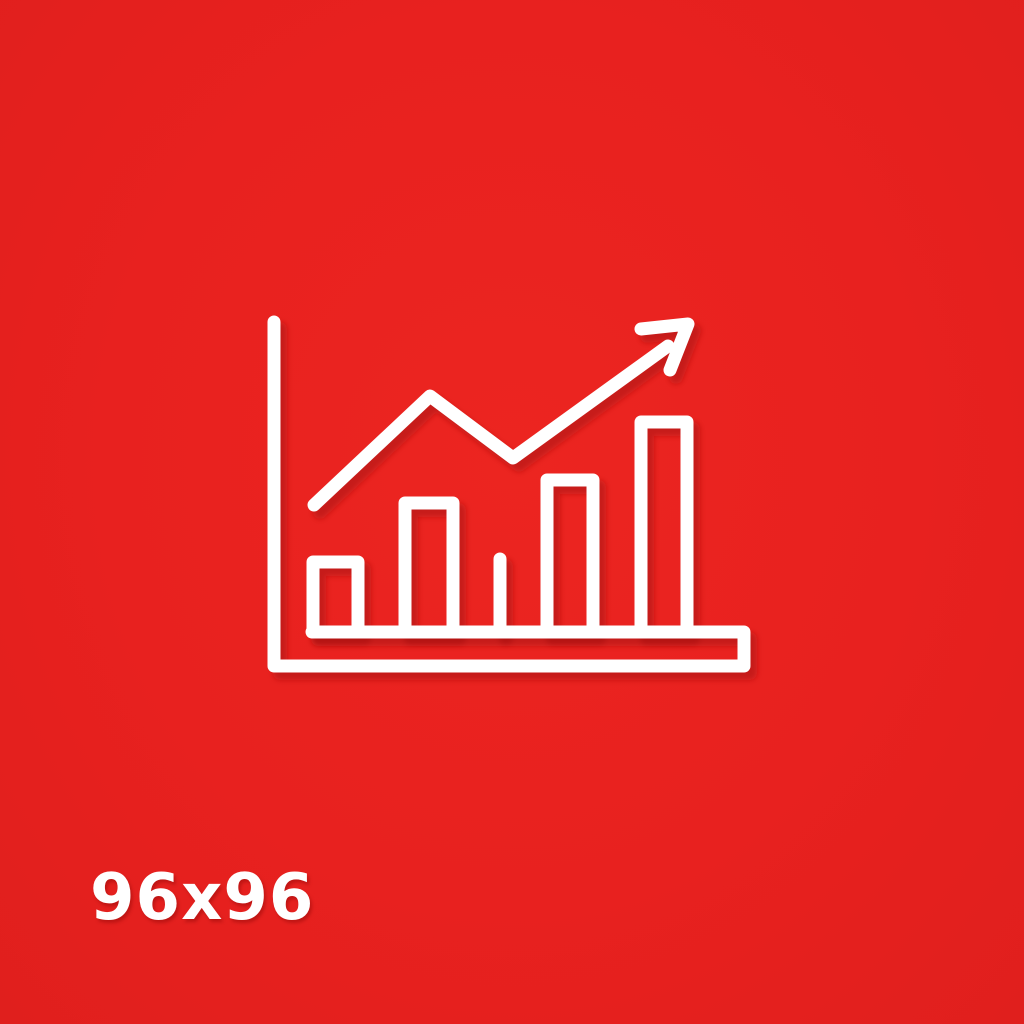  What do you see at coordinates (429, 567) in the screenshot?
I see `bar-2-icon` at bounding box center [429, 567].